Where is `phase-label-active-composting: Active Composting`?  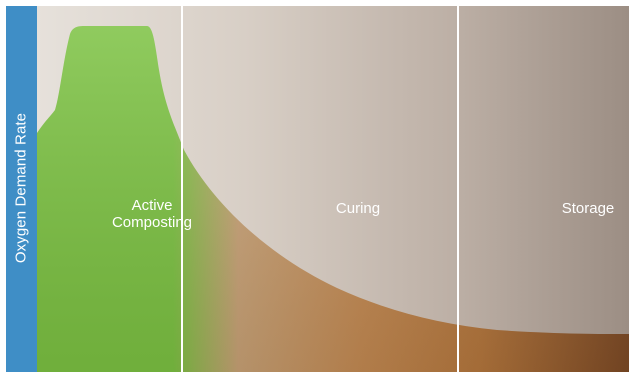 phase-label-active-composting: Active Composting is located at coordinates (152, 214).